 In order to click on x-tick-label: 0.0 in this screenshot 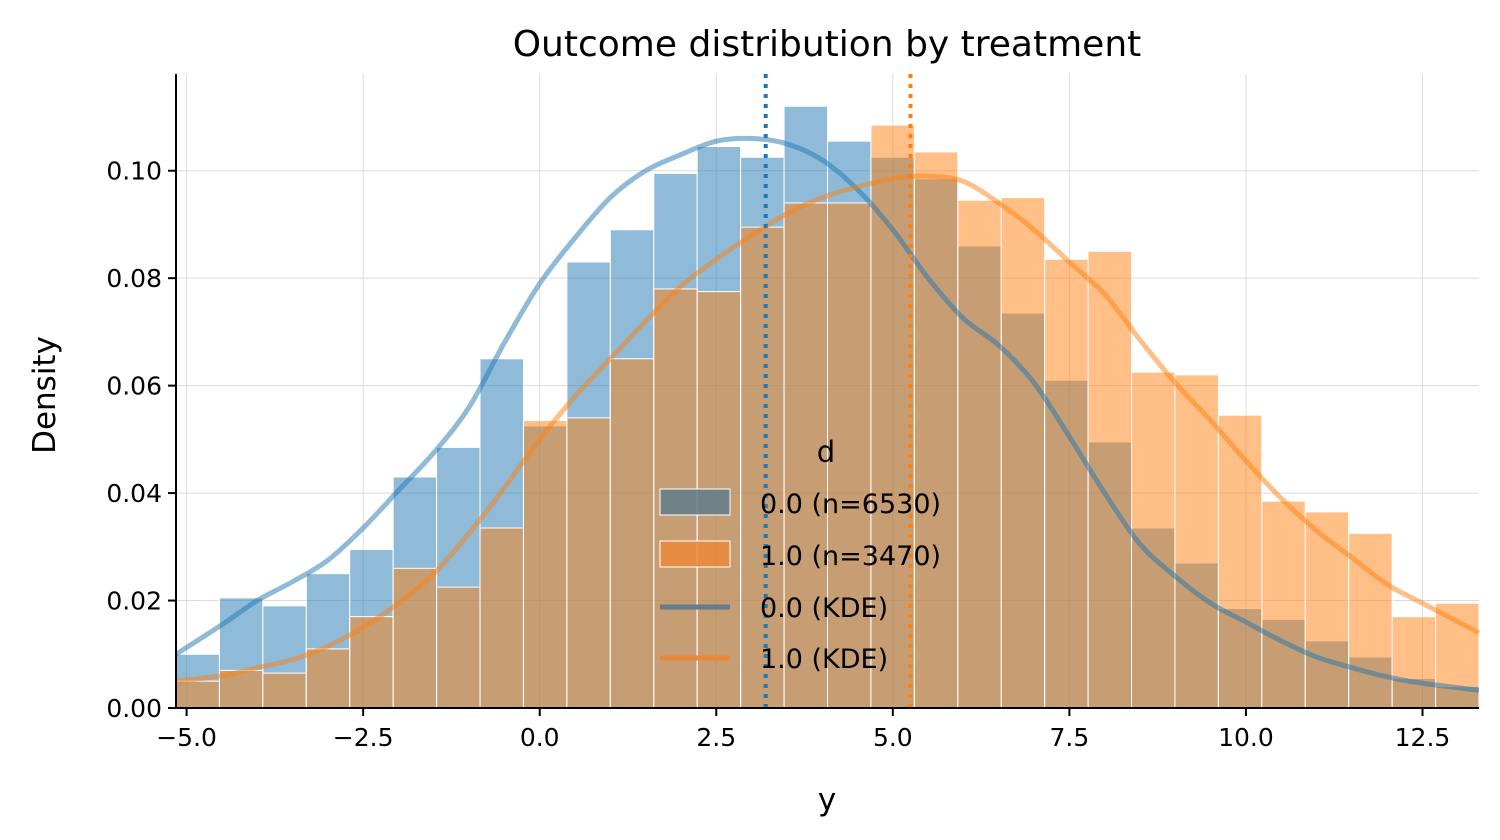, I will do `click(540, 737)`.